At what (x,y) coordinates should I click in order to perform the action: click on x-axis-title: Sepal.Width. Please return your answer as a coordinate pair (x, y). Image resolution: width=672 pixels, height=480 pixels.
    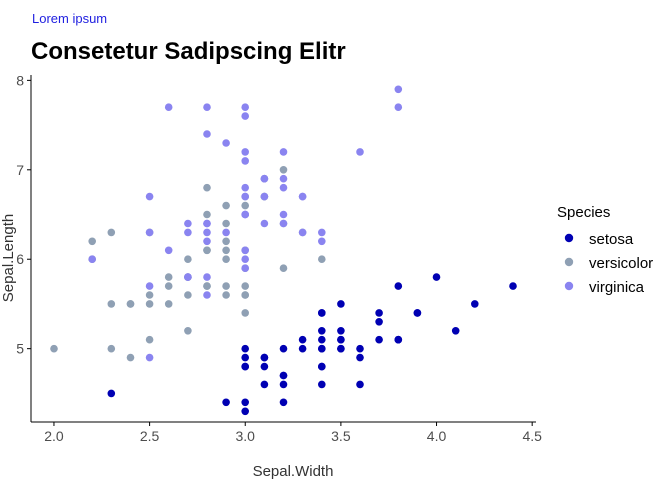
    Looking at the image, I should click on (293, 471).